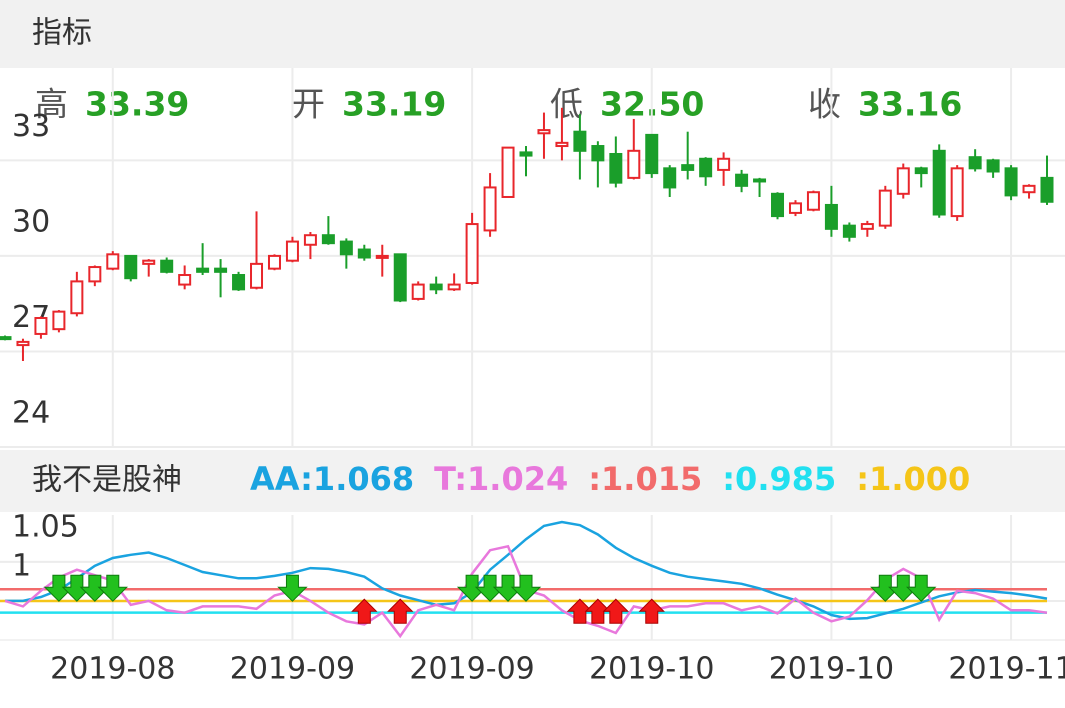 The image size is (1065, 708). I want to click on quote-label: 收, so click(824, 104).